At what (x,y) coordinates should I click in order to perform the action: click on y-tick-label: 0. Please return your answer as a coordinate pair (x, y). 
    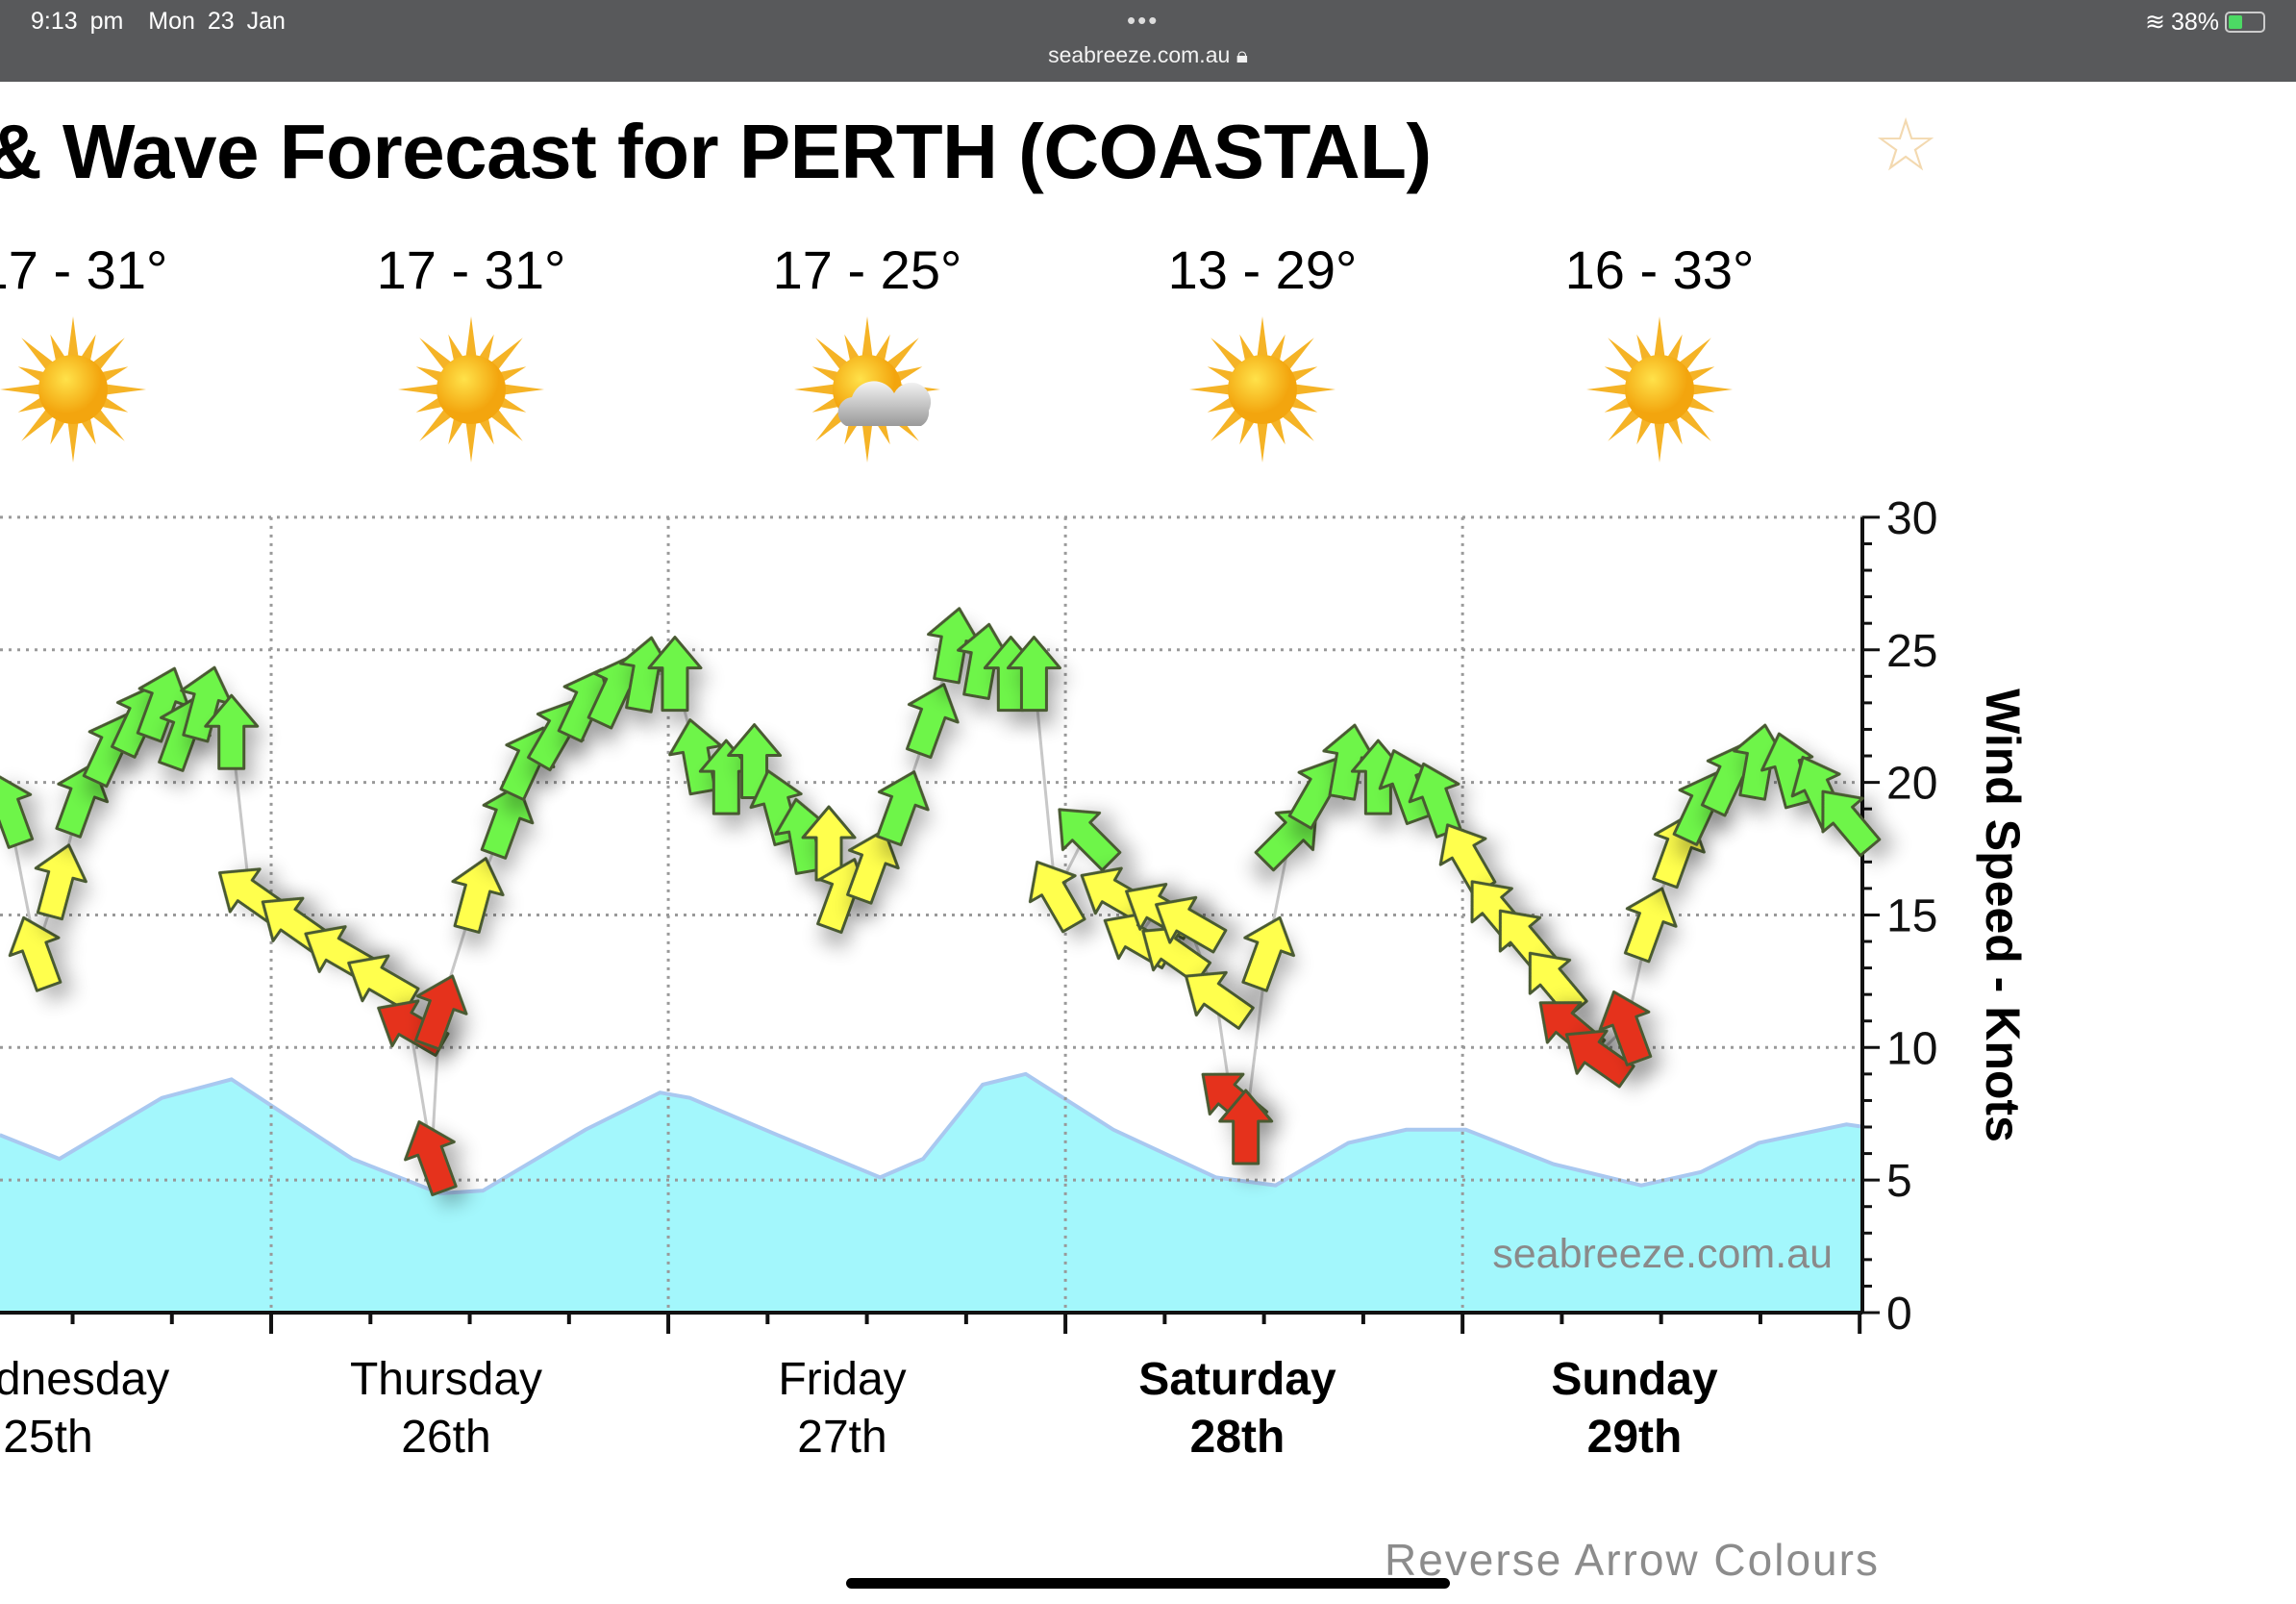
    Looking at the image, I should click on (1899, 1314).